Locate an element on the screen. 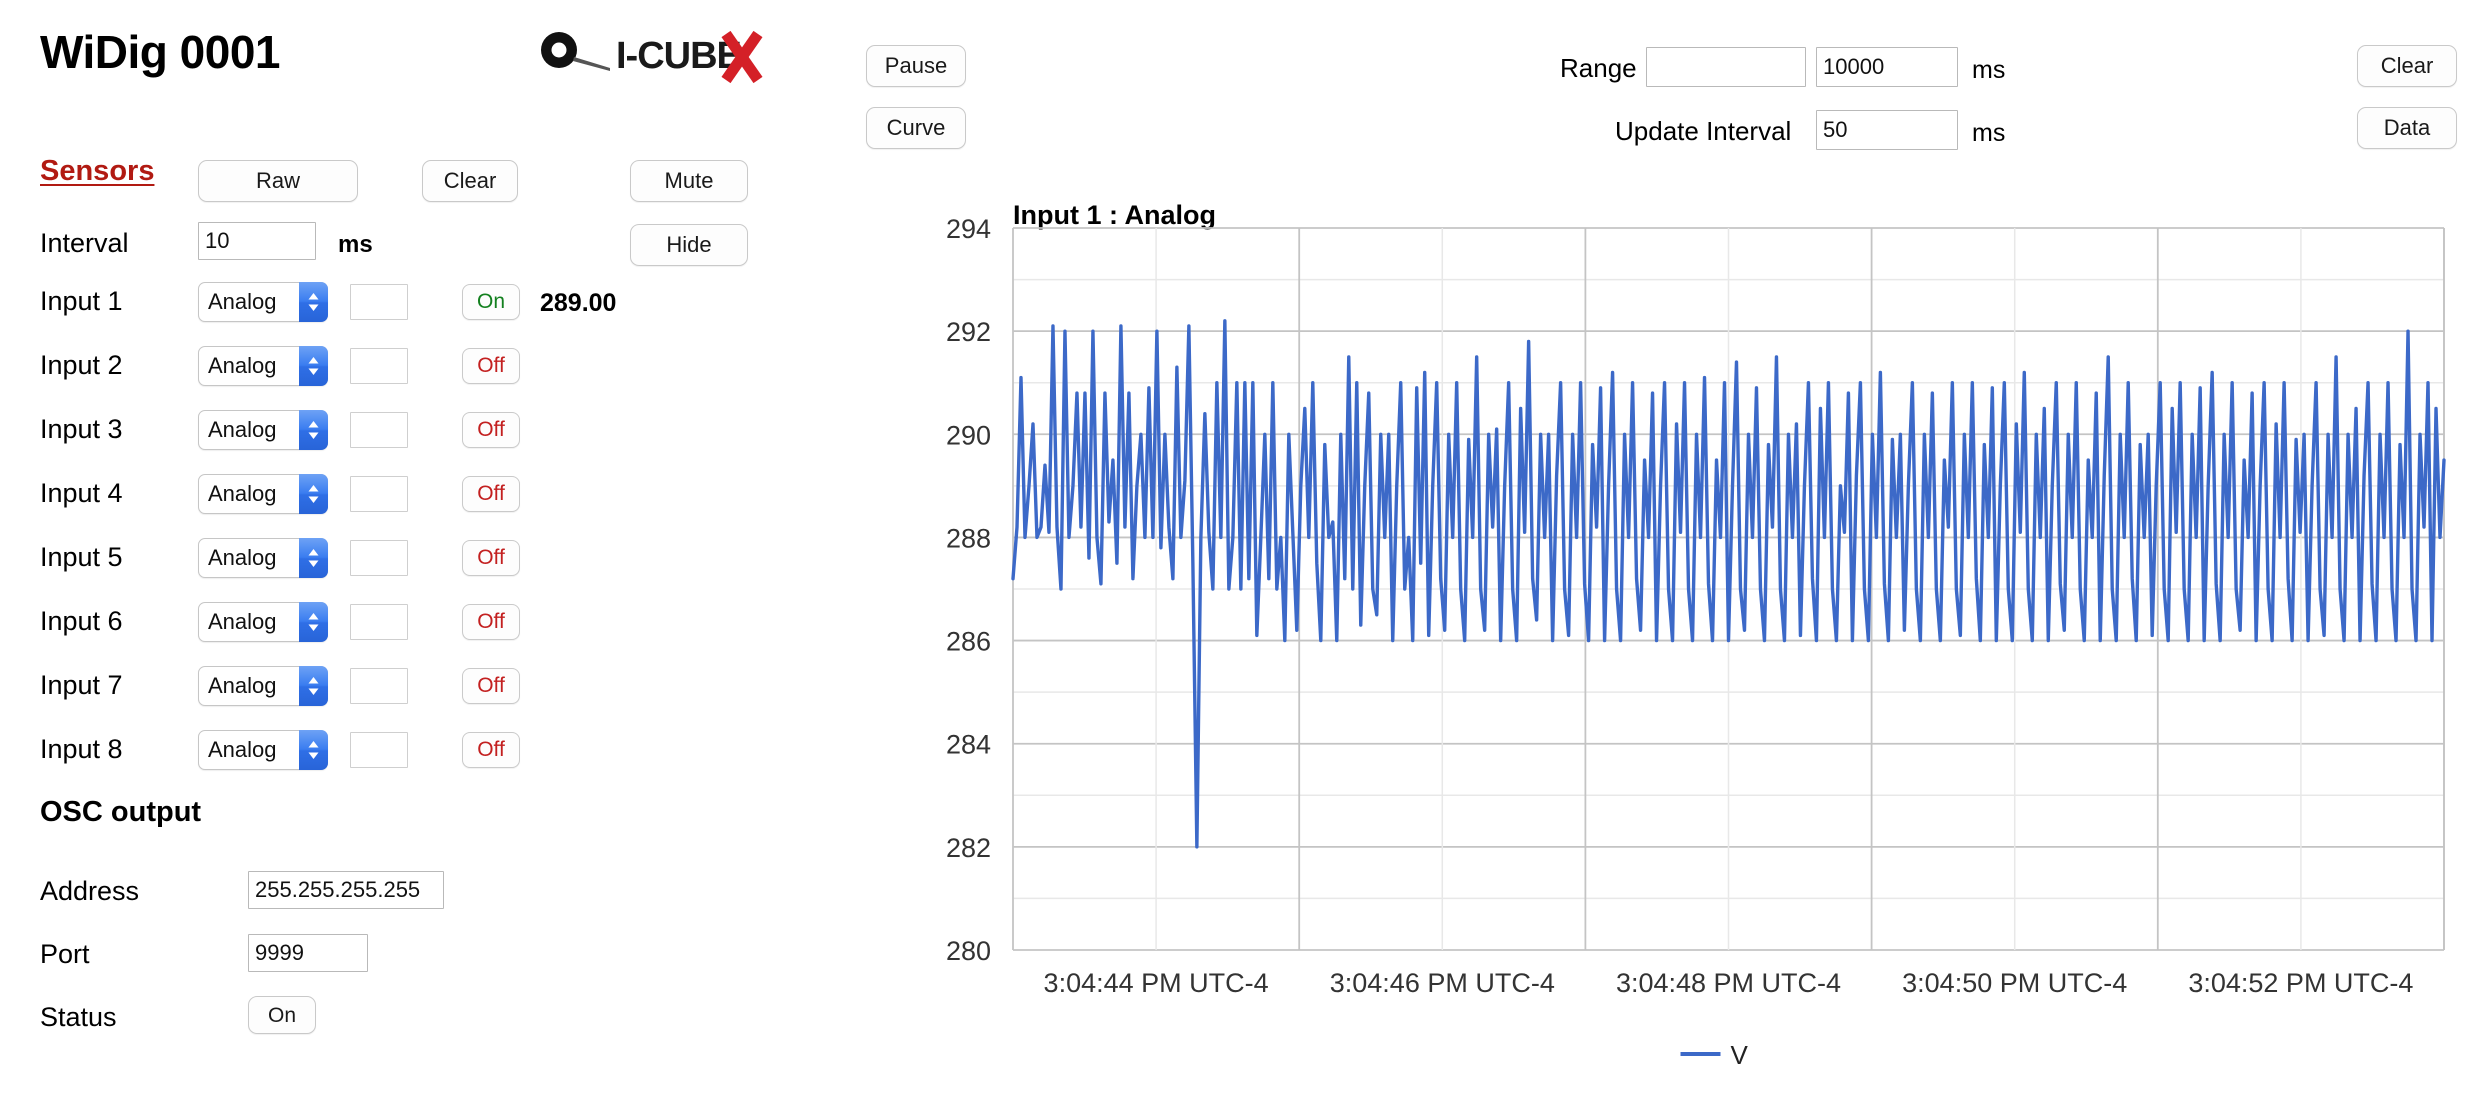 Image resolution: width=2492 pixels, height=1098 pixels. input-toggle-1: On is located at coordinates (491, 302).